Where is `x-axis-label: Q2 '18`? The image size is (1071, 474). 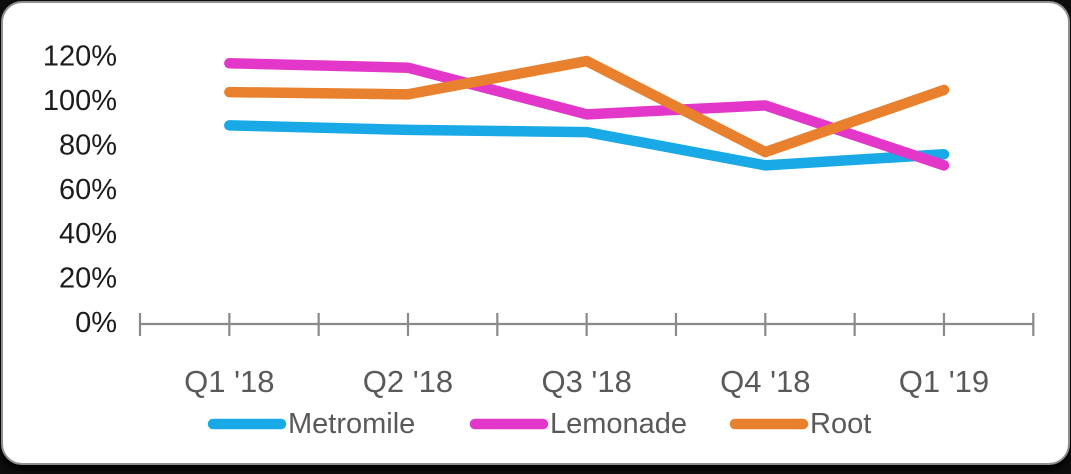 x-axis-label: Q2 '18 is located at coordinates (408, 381).